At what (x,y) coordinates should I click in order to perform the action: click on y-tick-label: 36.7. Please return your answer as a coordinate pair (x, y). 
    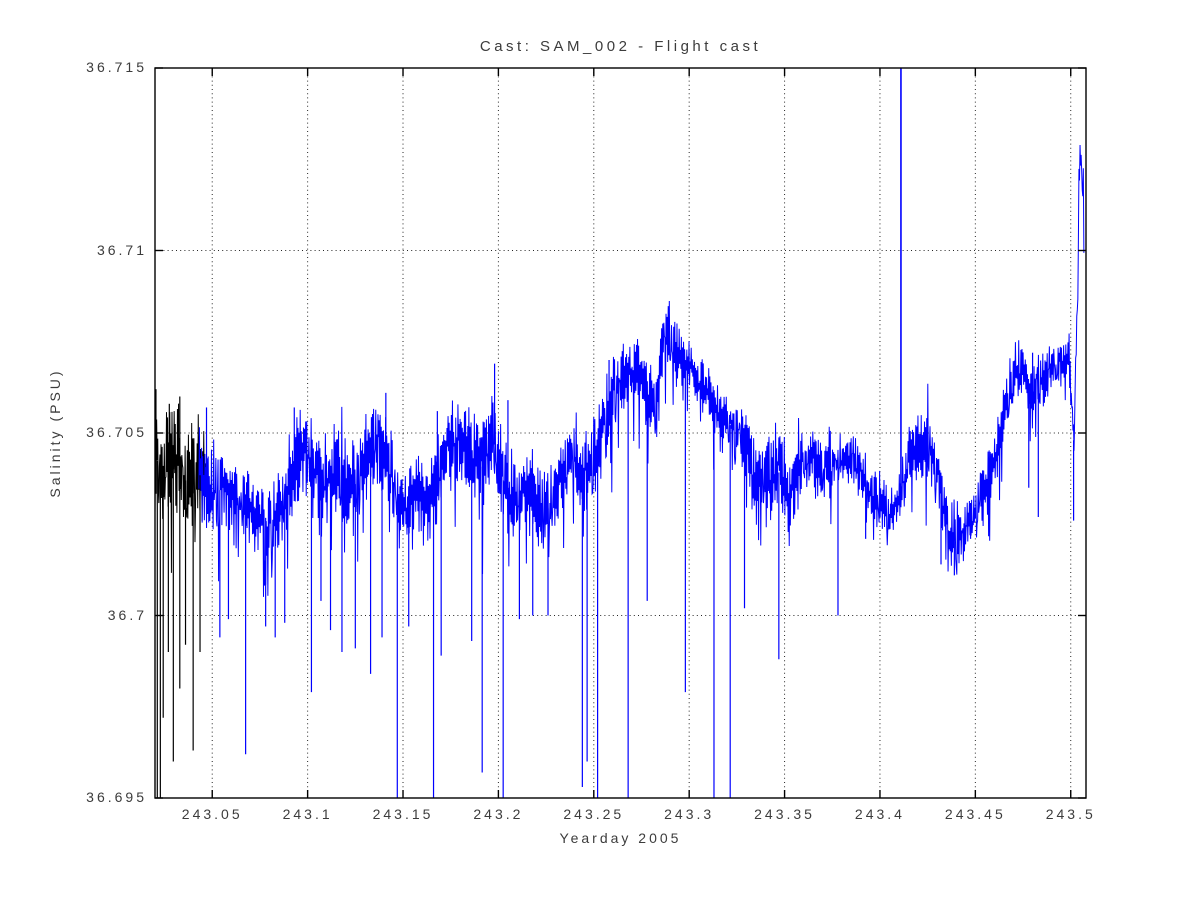
    Looking at the image, I should click on (127, 614).